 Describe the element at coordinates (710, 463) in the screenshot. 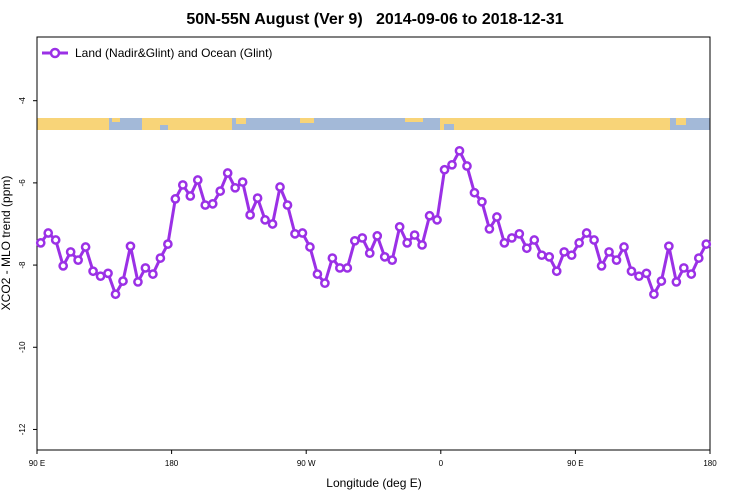

I see `x-tick-label: 180` at that location.